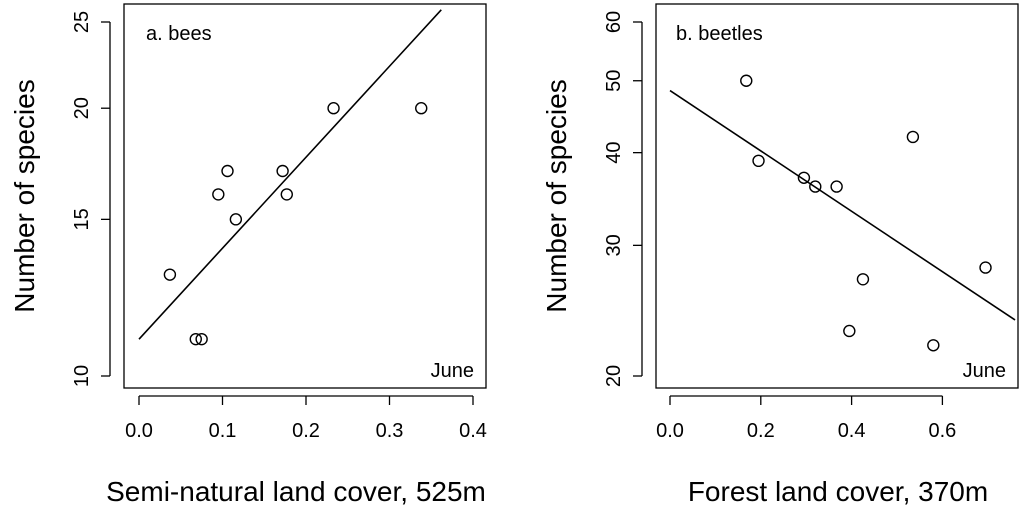  Describe the element at coordinates (614, 245) in the screenshot. I see `y-tick-label: 30` at that location.